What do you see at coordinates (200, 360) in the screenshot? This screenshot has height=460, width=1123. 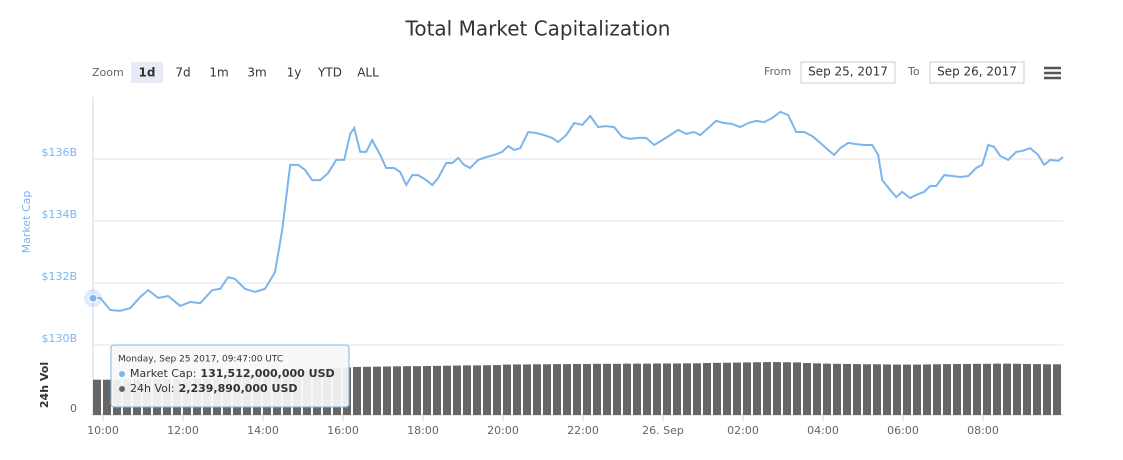 I see `tooltip-date: Monday, Sep 25 2017, 09:47:00 UTC` at bounding box center [200, 360].